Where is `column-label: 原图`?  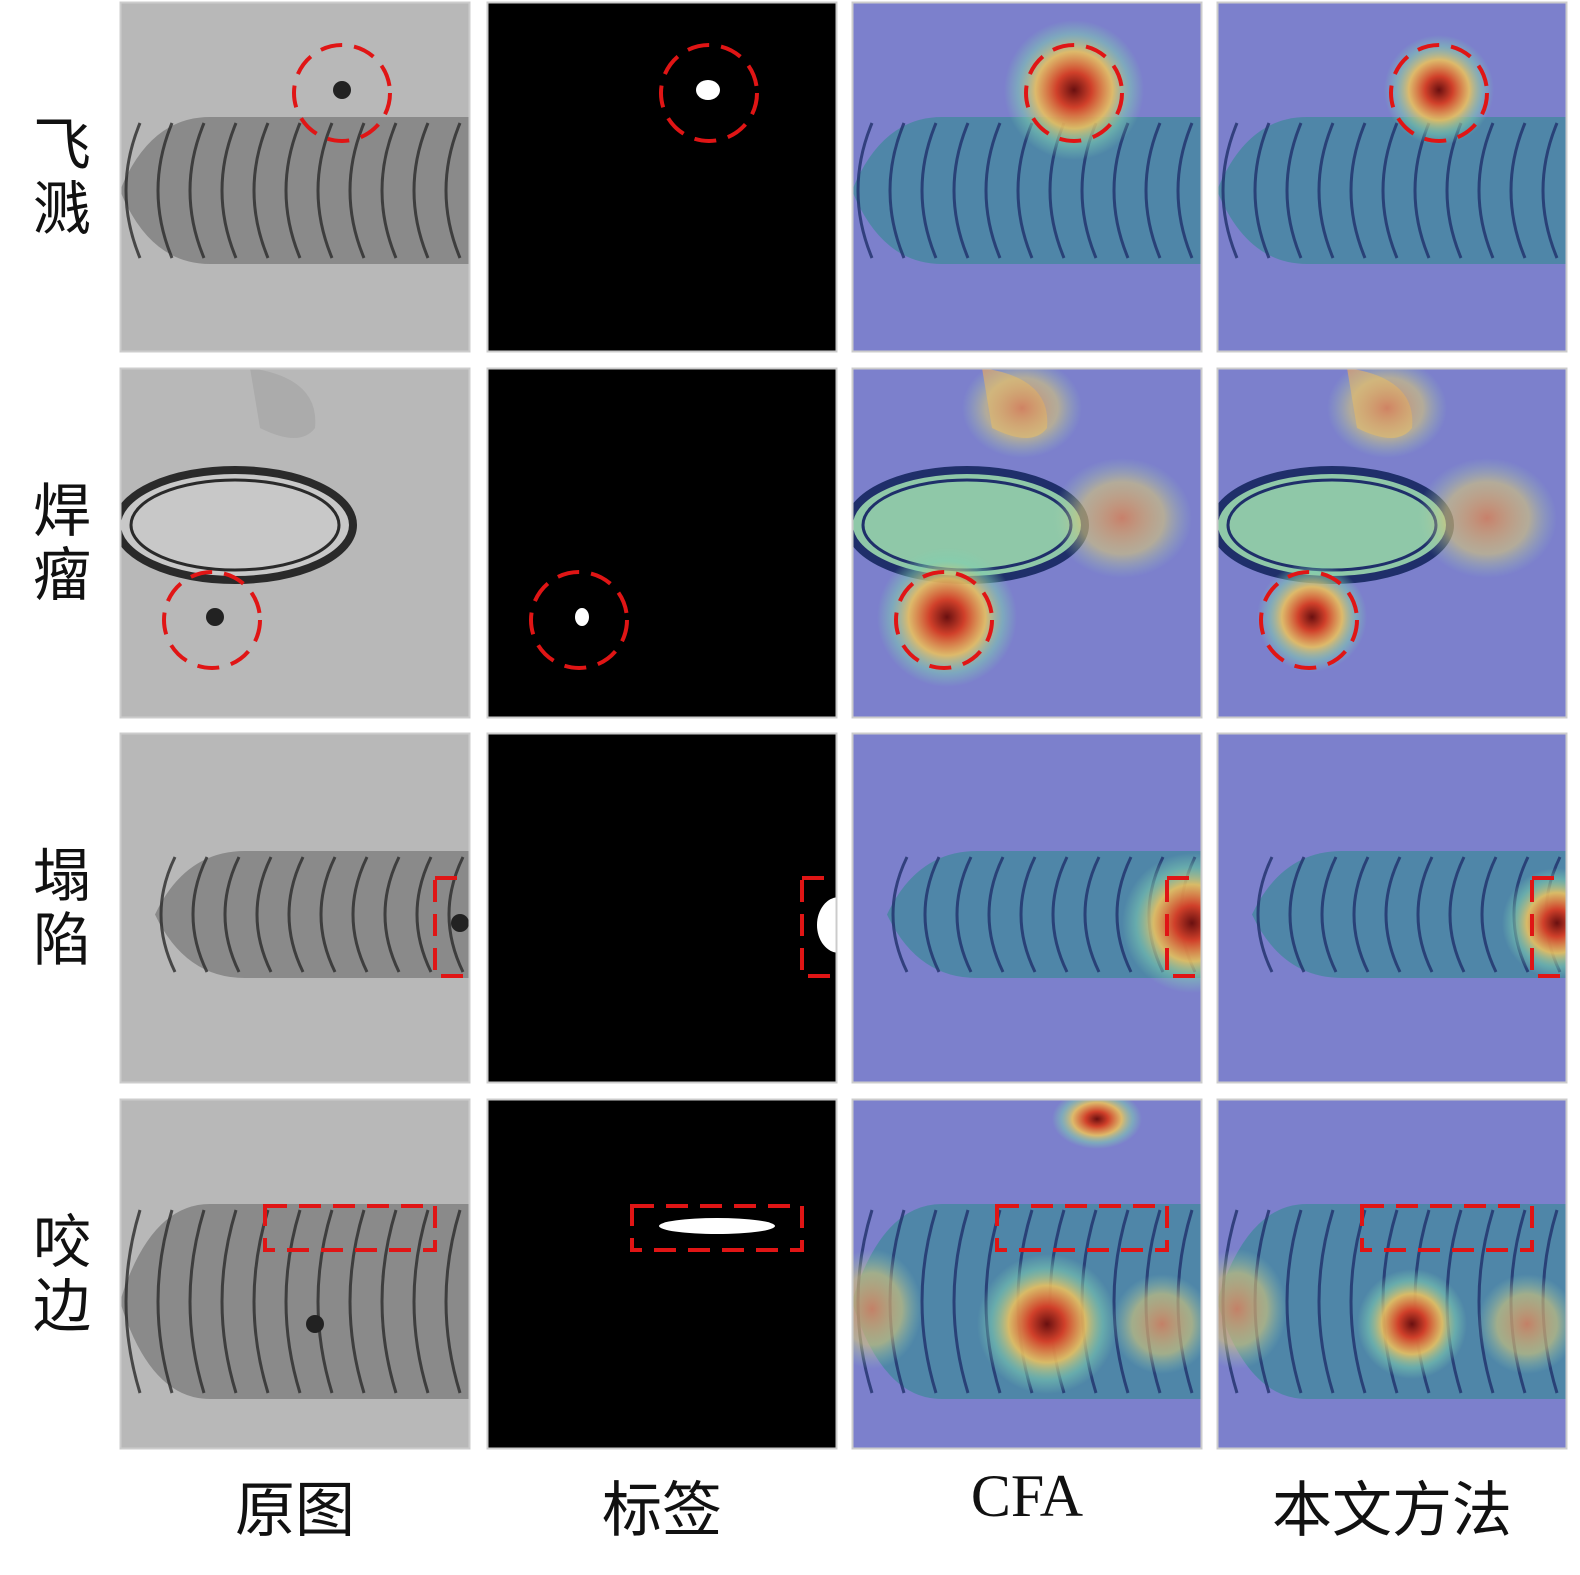
column-label: 原图 is located at coordinates (295, 1511).